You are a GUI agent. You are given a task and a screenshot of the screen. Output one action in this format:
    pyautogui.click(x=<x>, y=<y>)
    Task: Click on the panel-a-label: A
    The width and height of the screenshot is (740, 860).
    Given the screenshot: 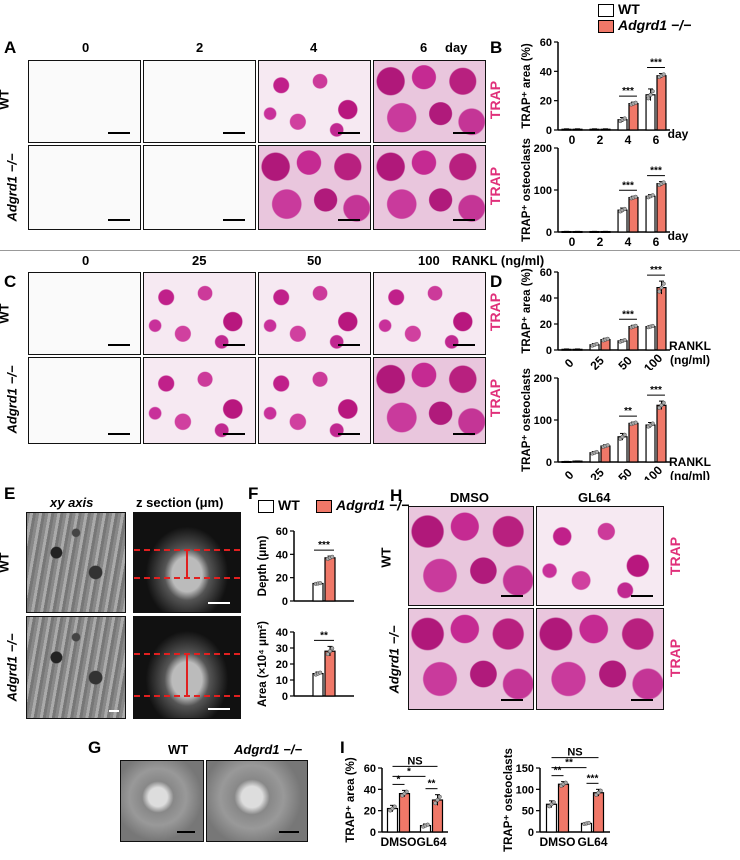 What is the action you would take?
    pyautogui.click(x=10, y=47)
    